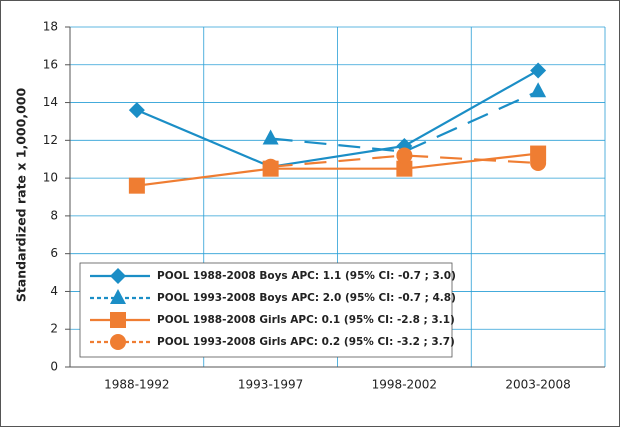 The image size is (620, 427). Describe the element at coordinates (50, 178) in the screenshot. I see `y-tick-label: 10` at that location.